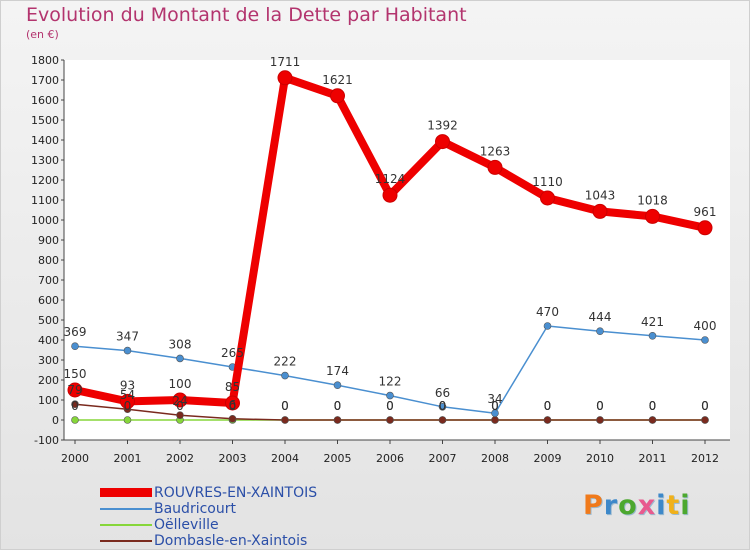 Image resolution: width=750 pixels, height=550 pixels. Describe the element at coordinates (337, 96) in the screenshot. I see `point-rouvres-2005` at that location.